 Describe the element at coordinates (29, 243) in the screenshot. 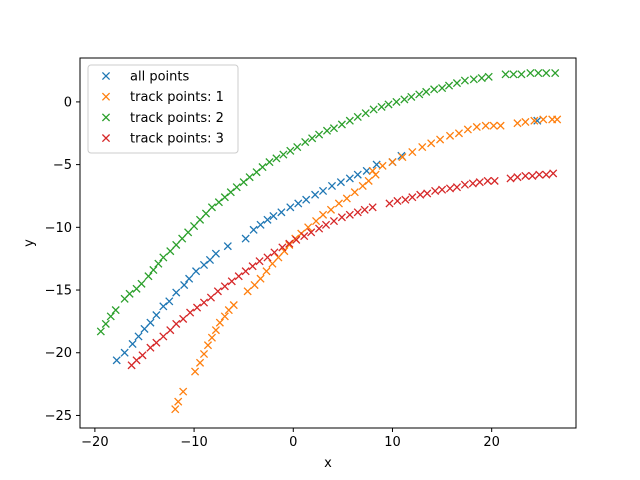

I see `y-axis-title: y` at that location.